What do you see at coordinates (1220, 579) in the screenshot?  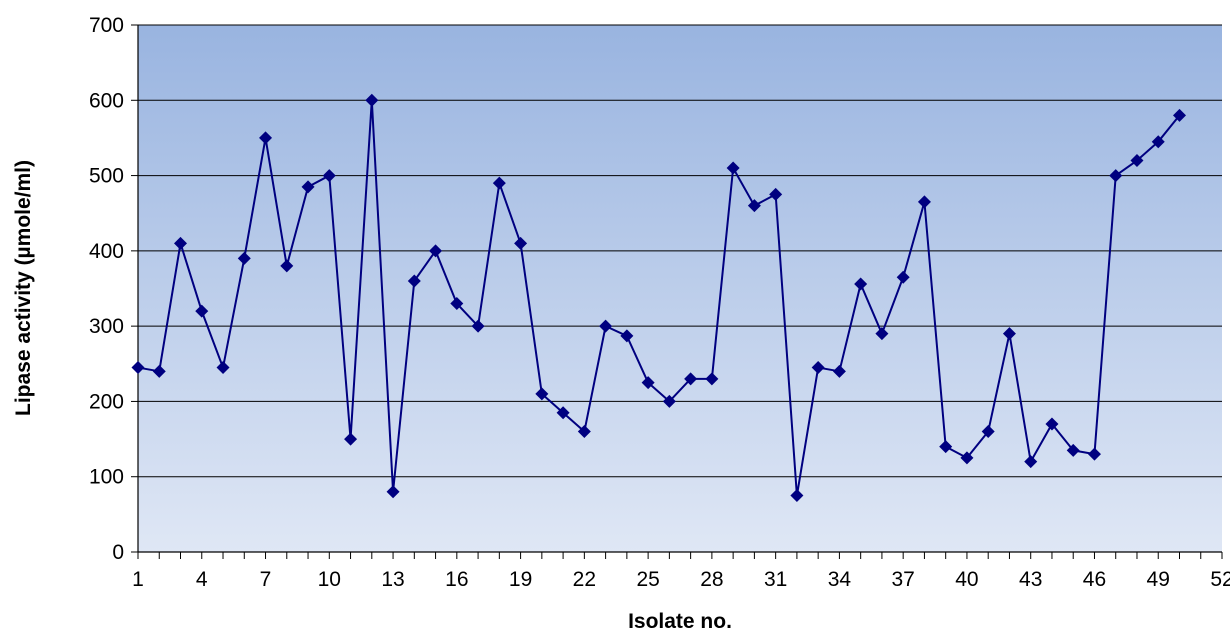 I see `x-tick-label: 52` at bounding box center [1220, 579].